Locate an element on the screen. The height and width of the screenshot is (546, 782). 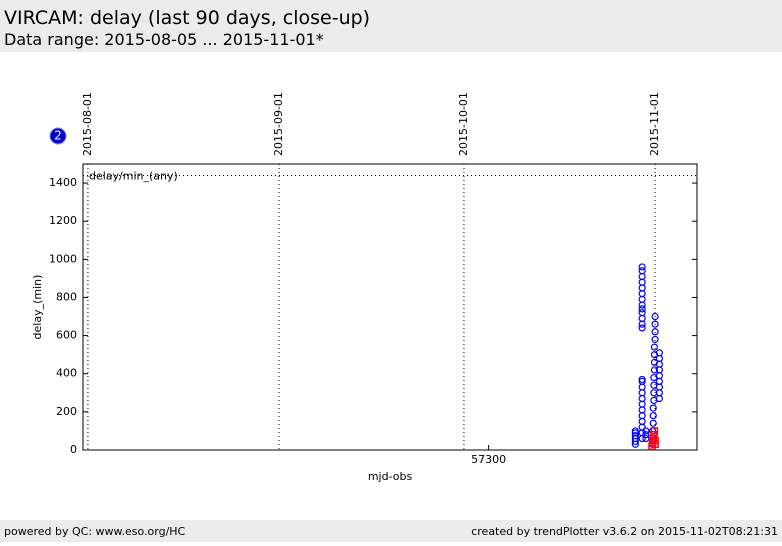
date-marker-label: 2015-09-01 is located at coordinates (278, 124).